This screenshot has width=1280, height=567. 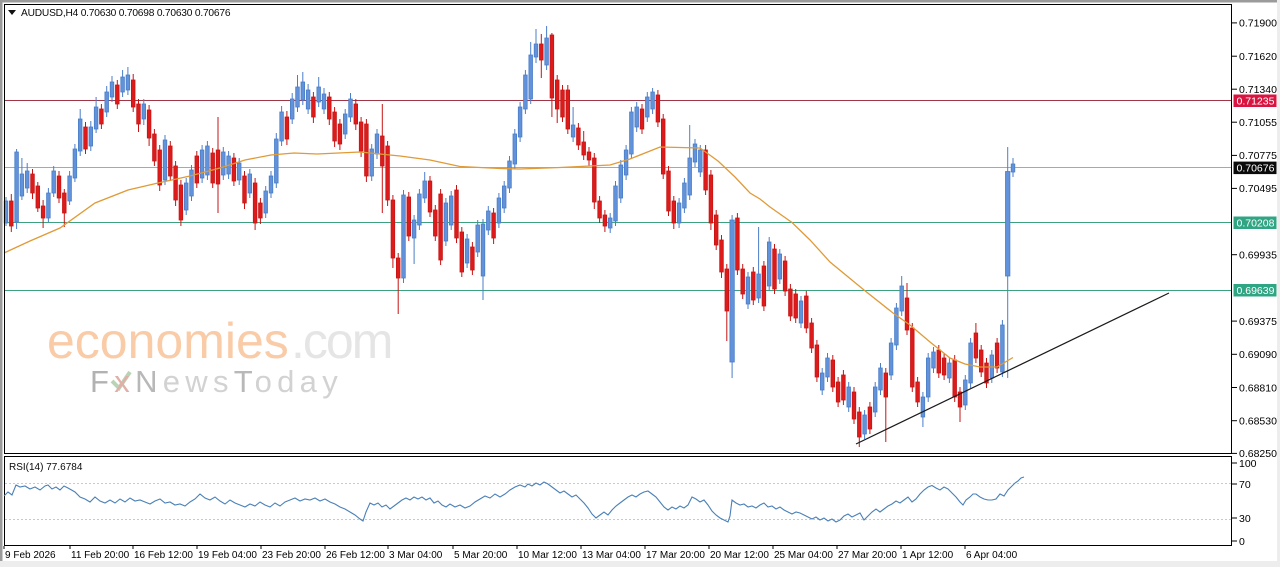 What do you see at coordinates (1258, 90) in the screenshot?
I see `svg-text: 0.71340` at bounding box center [1258, 90].